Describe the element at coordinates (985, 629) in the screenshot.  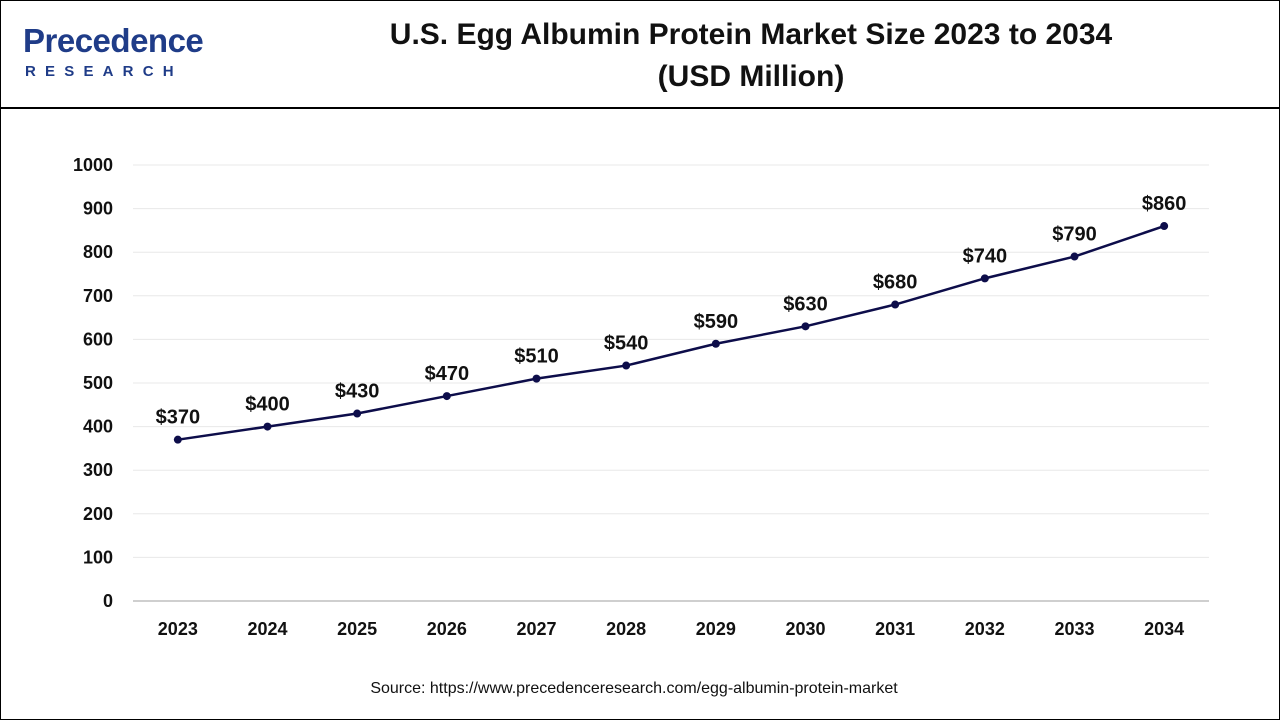
I see `x-tick-label: 2032` at that location.